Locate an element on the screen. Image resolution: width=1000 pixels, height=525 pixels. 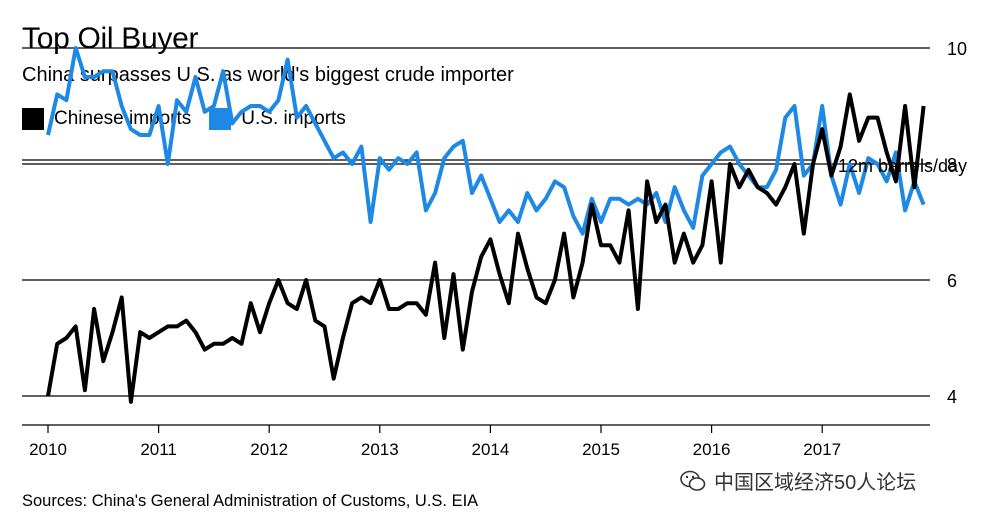
x-tick-label: 2012 is located at coordinates (269, 449).